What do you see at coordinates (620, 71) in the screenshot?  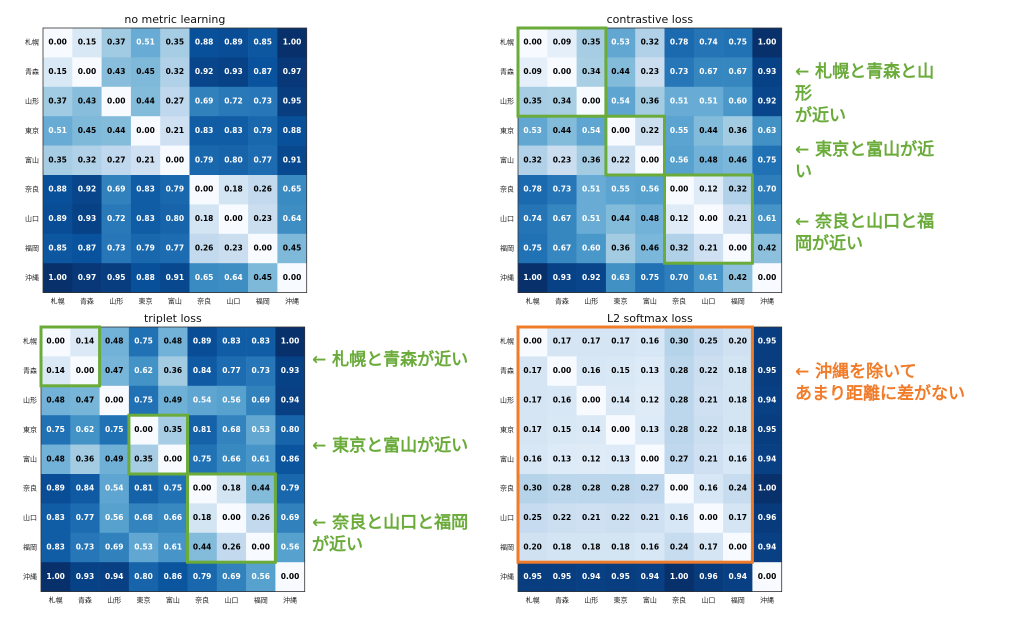 I see `cell-label: 0.44` at bounding box center [620, 71].